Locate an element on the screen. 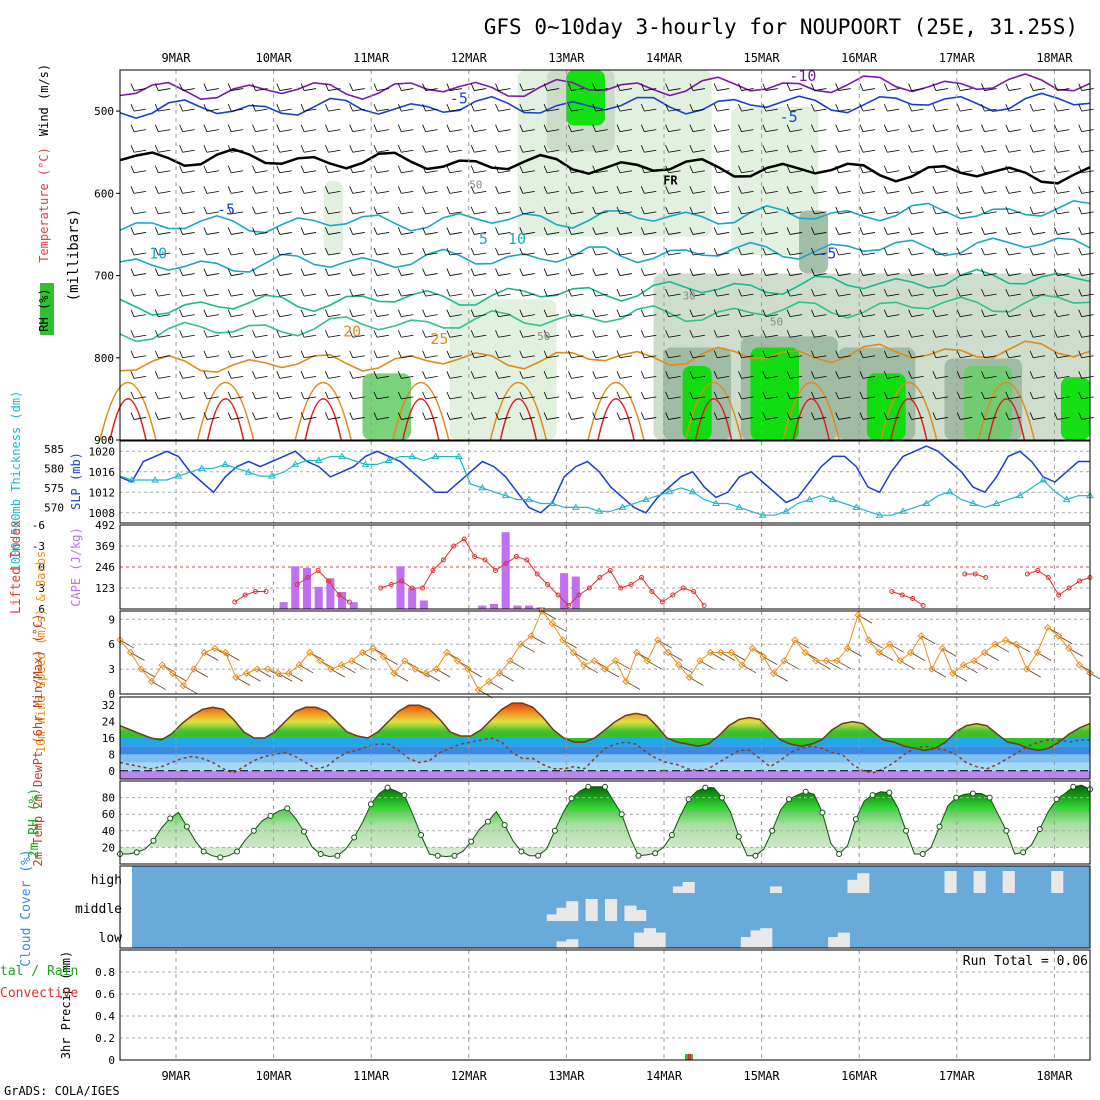 This screenshot has height=1100, width=1100. panel-frame is located at coordinates (605, 567).